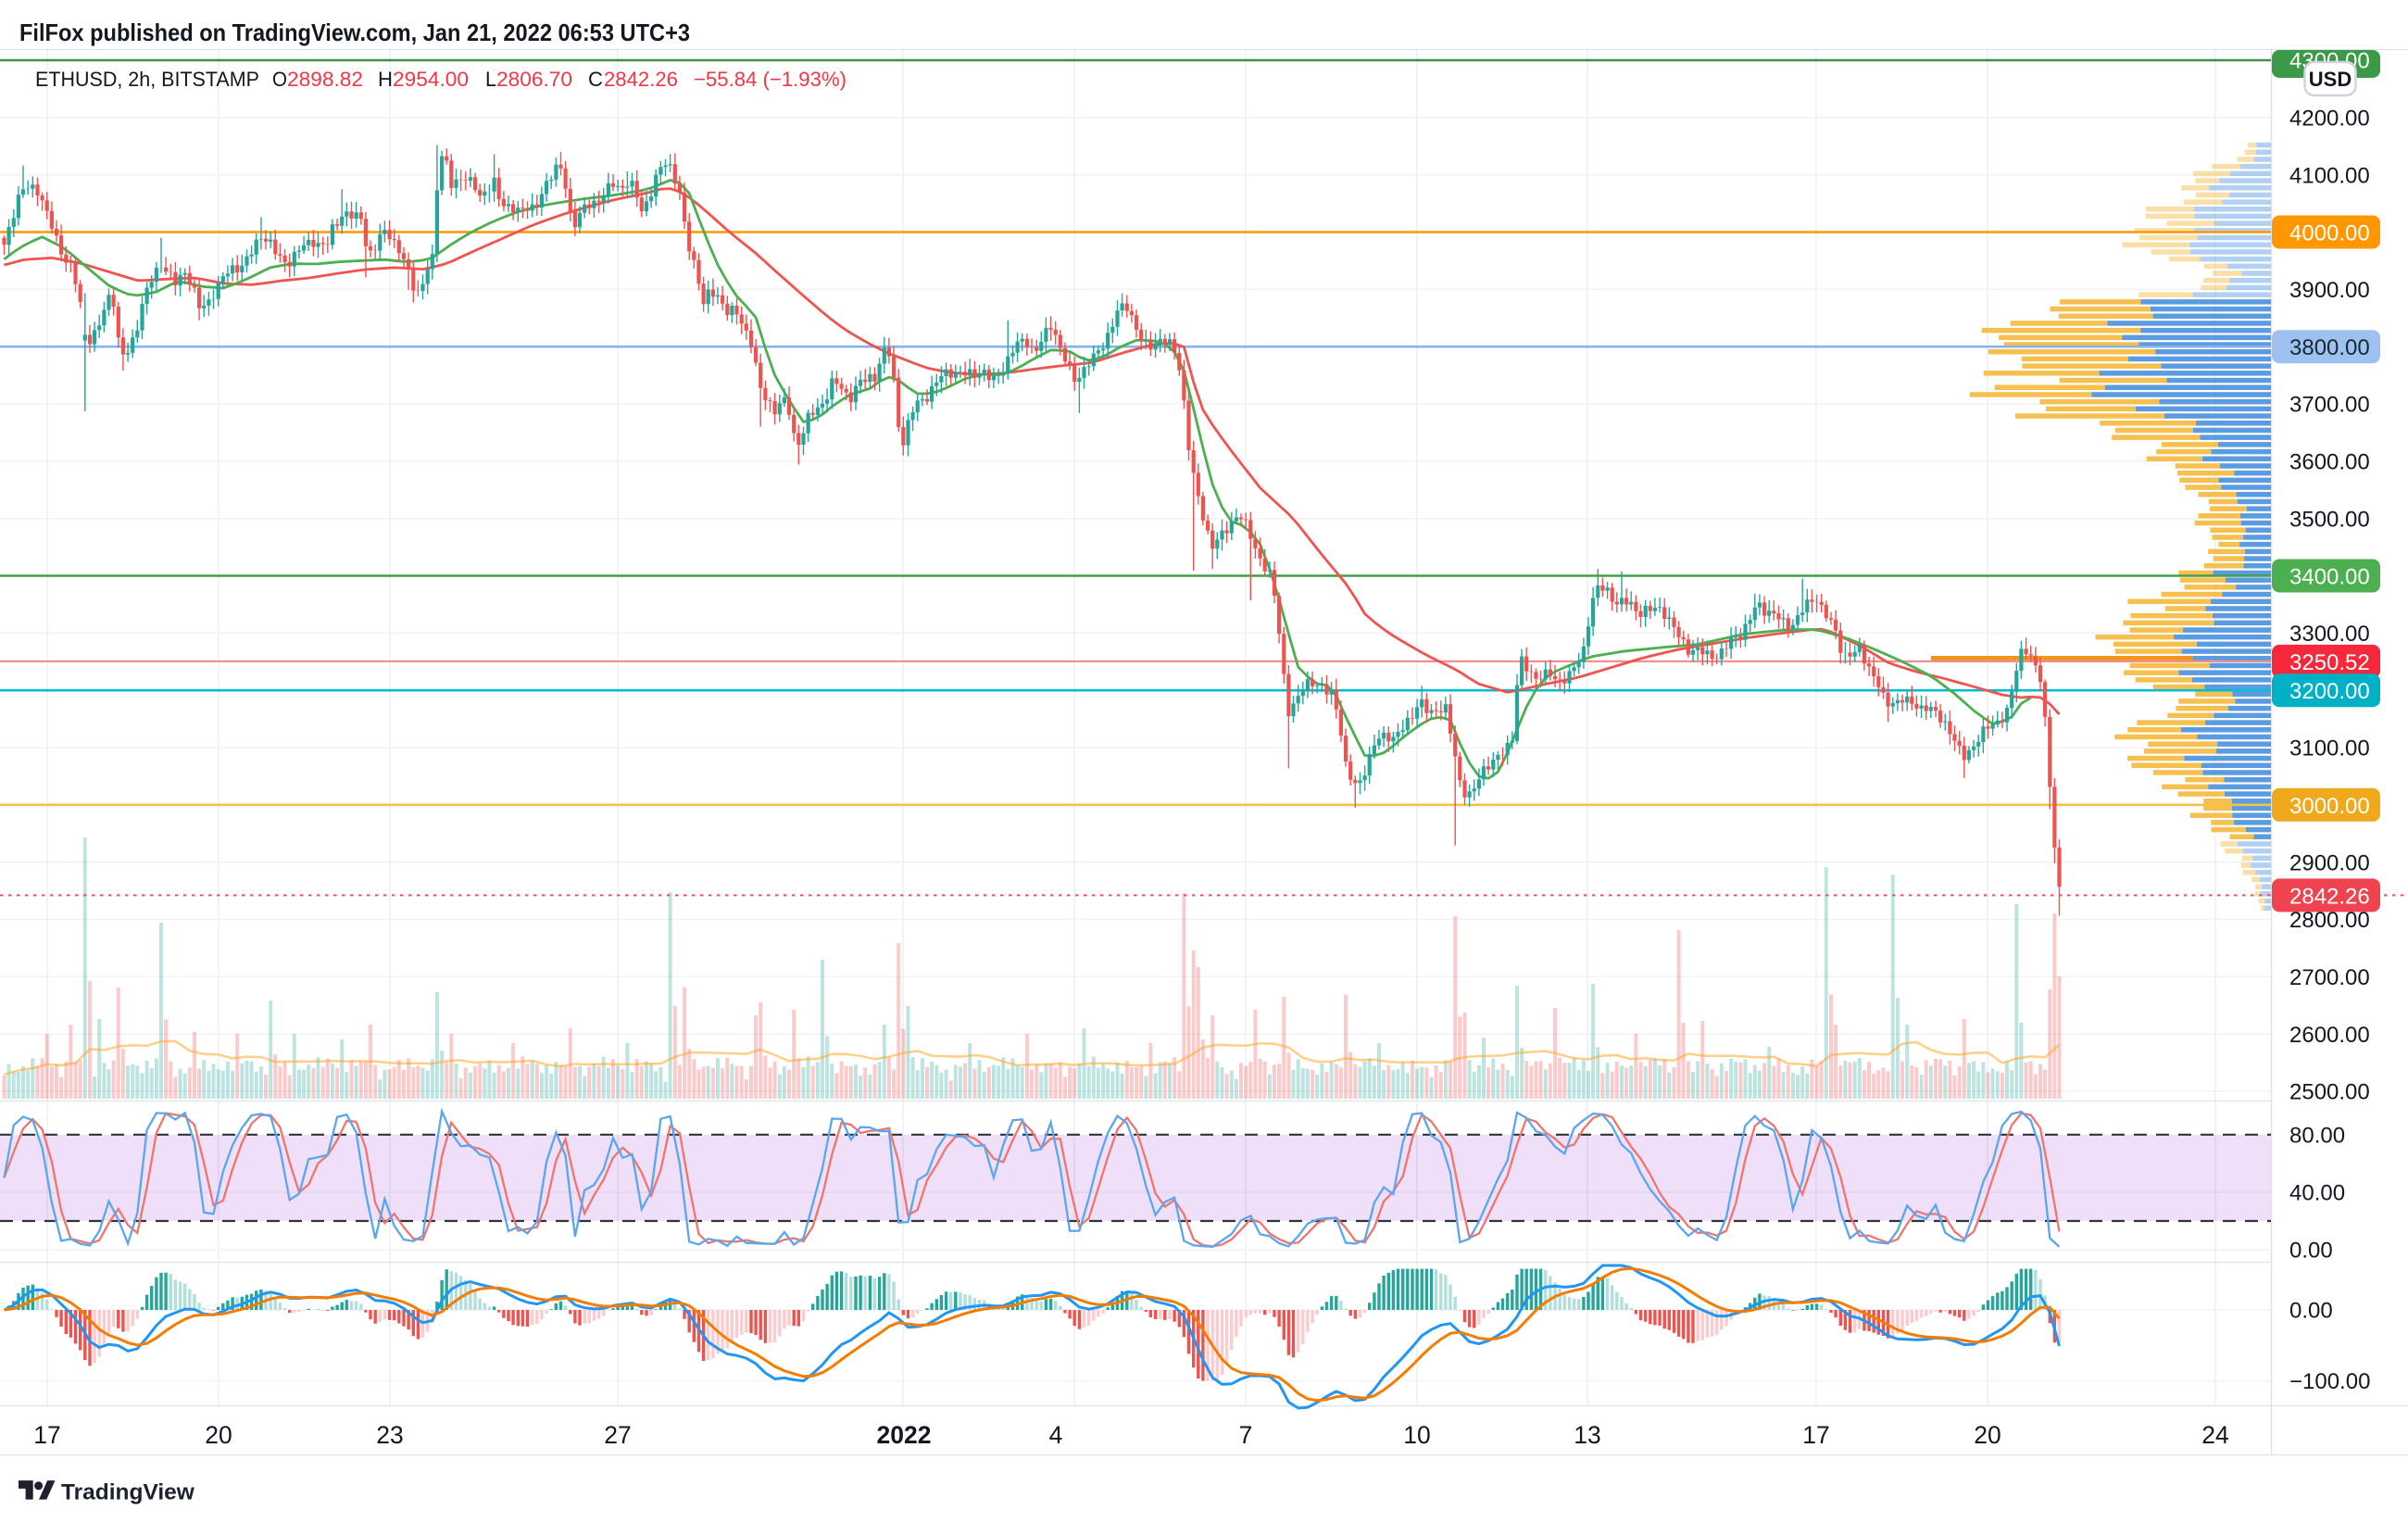 The image size is (2408, 1523). I want to click on svg-text: 4, so click(1056, 1435).